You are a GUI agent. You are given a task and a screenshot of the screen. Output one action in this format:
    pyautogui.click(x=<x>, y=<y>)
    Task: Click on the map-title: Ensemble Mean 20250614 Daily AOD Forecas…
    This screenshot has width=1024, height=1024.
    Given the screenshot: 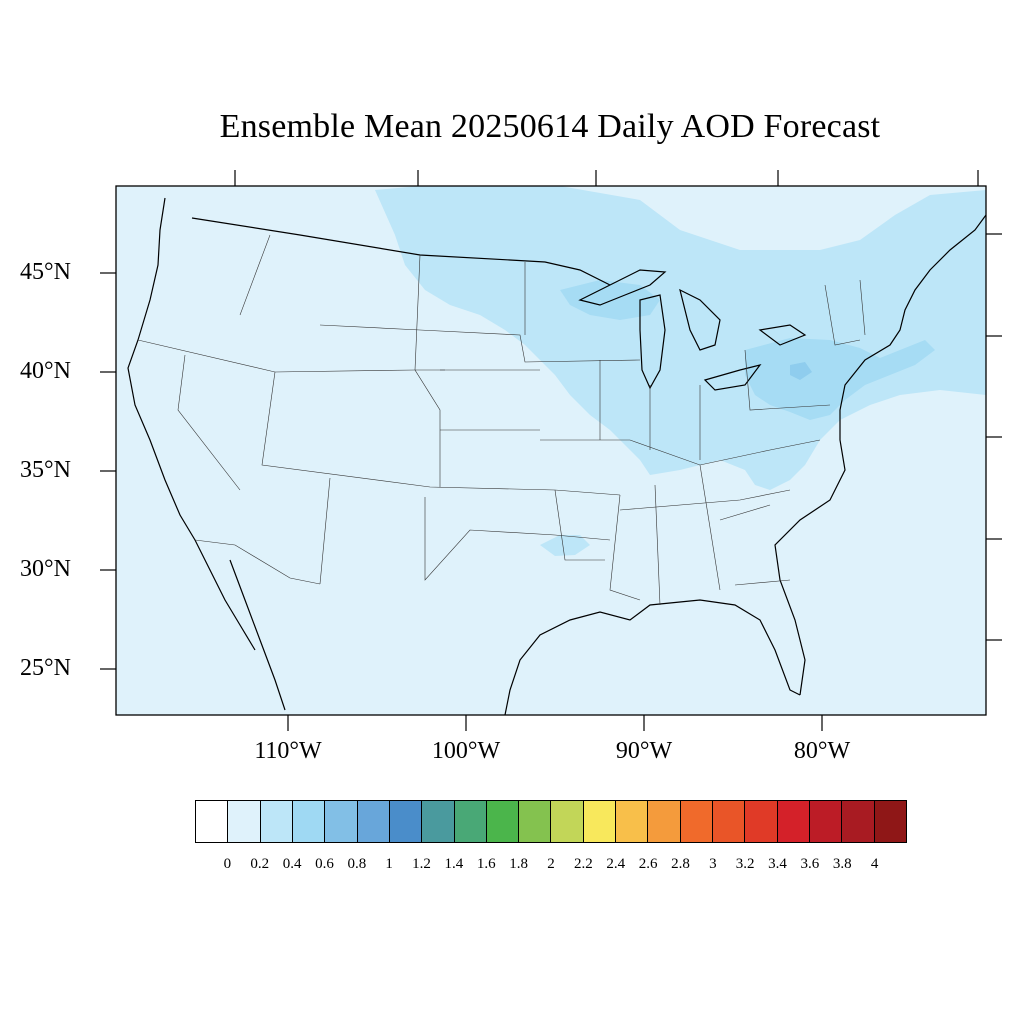 What is the action you would take?
    pyautogui.click(x=550, y=126)
    